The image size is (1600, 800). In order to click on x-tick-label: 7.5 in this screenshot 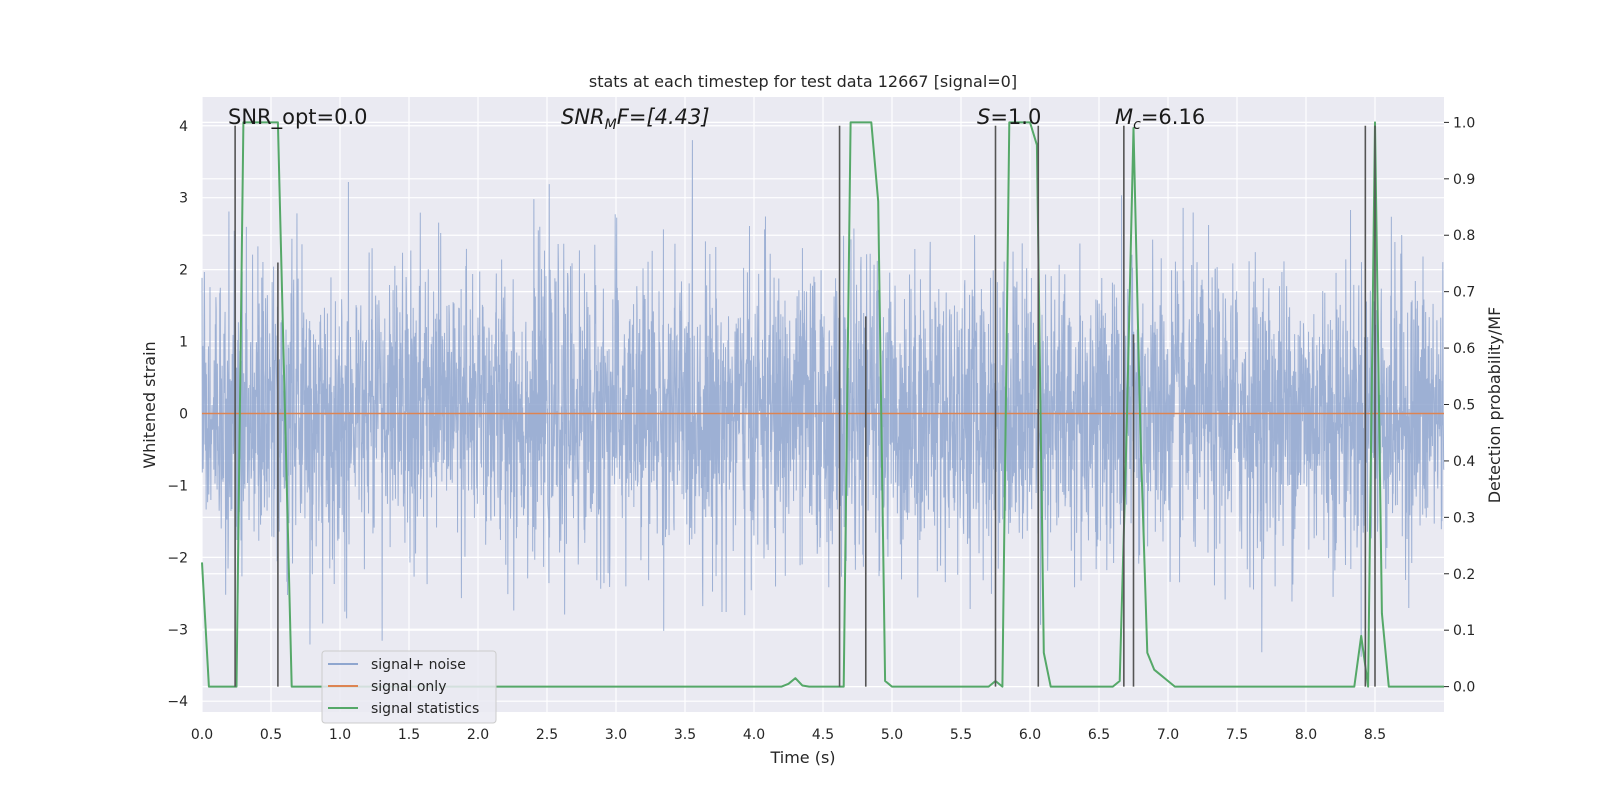, I will do `click(1237, 735)`.